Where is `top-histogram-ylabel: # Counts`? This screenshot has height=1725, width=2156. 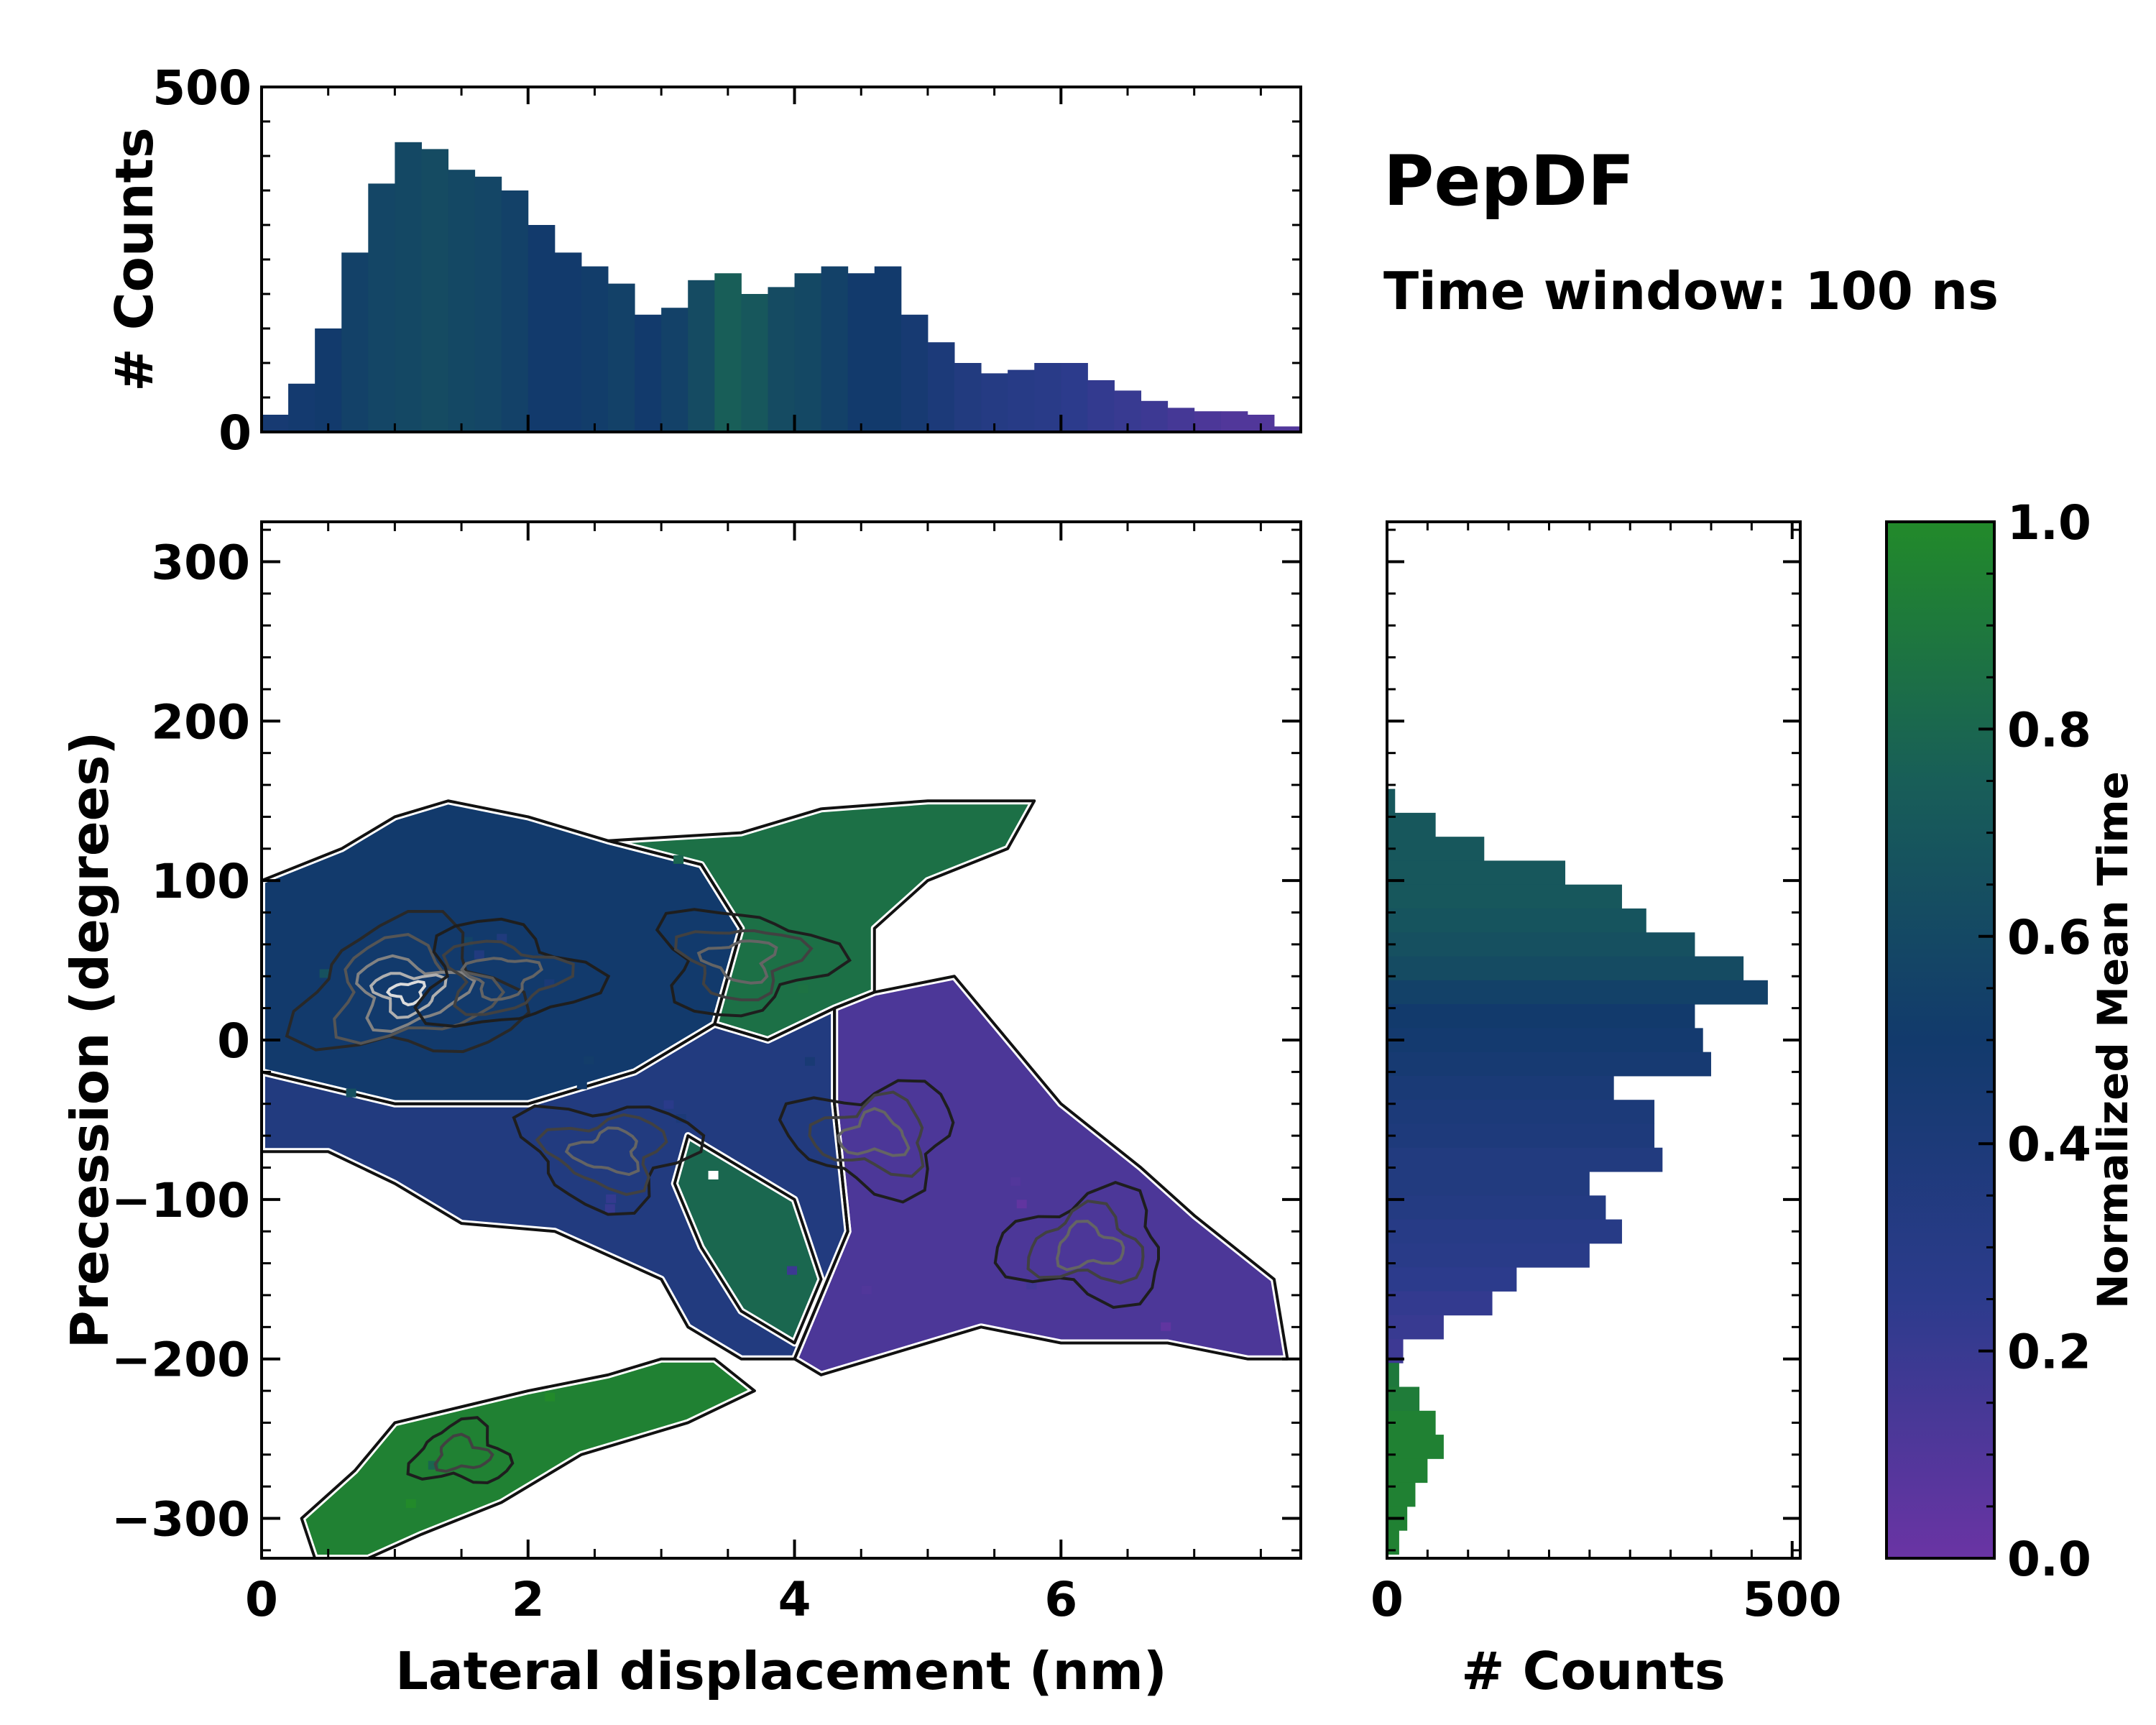 top-histogram-ylabel: # Counts is located at coordinates (134, 259).